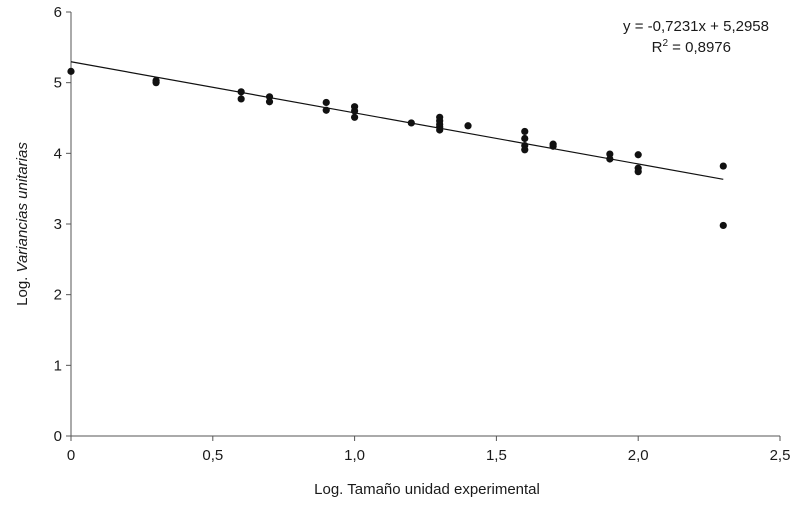  Describe the element at coordinates (496, 455) in the screenshot. I see `x-tick-label: 1,5` at that location.